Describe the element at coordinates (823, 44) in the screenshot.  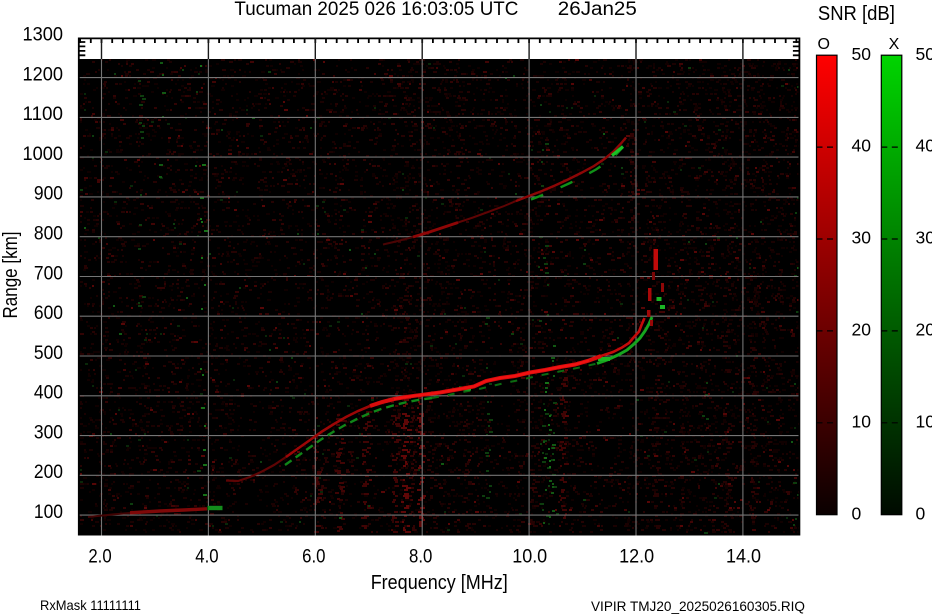
I see `svg-text: O` at that location.